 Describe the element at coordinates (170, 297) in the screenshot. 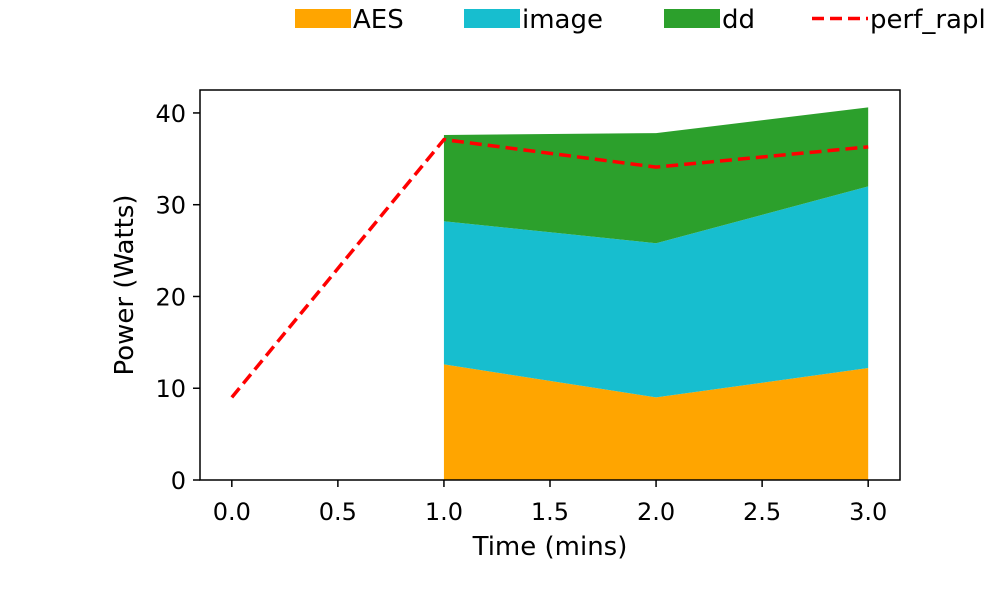

I see `y-tick-label: 20` at that location.